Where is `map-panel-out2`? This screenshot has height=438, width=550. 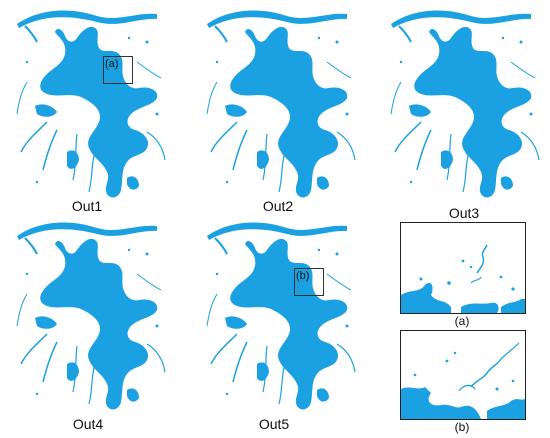 map-panel-out2 is located at coordinates (277, 102).